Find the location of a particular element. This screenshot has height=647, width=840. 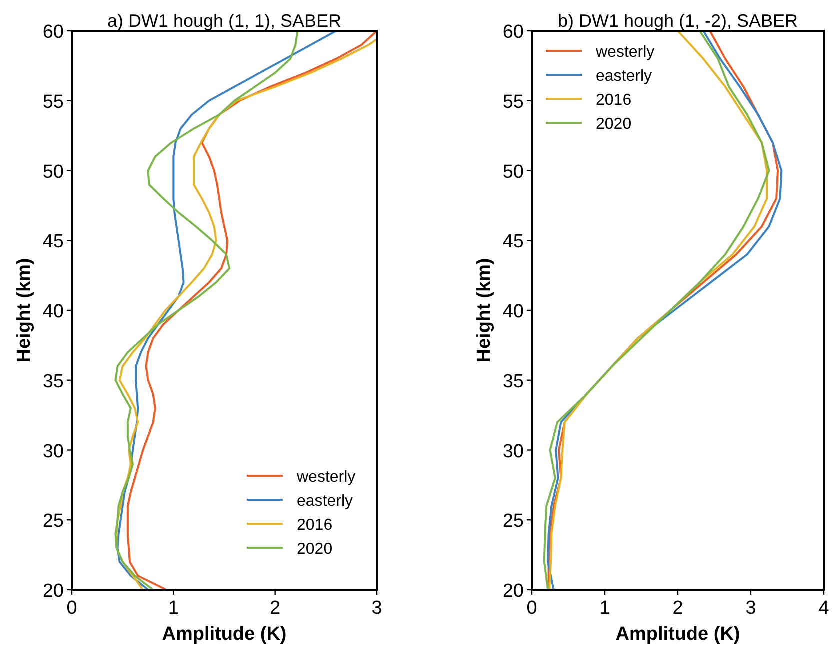

x-tick-label: 4 is located at coordinates (824, 608).